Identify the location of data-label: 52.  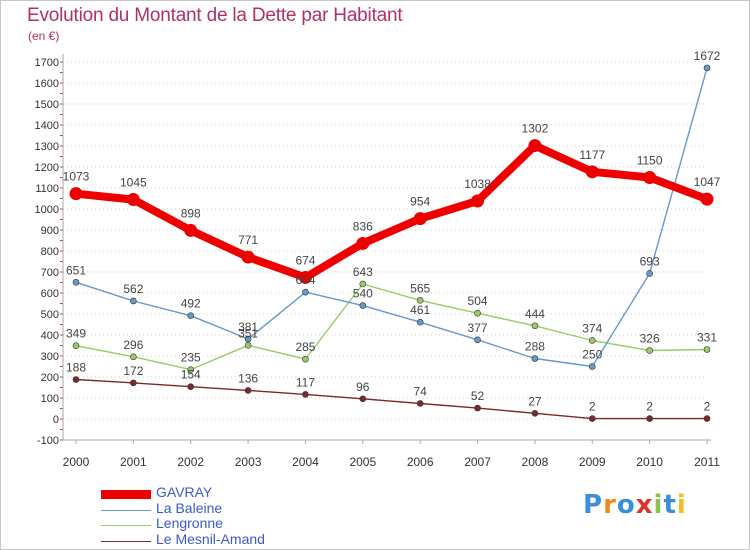
(478, 396).